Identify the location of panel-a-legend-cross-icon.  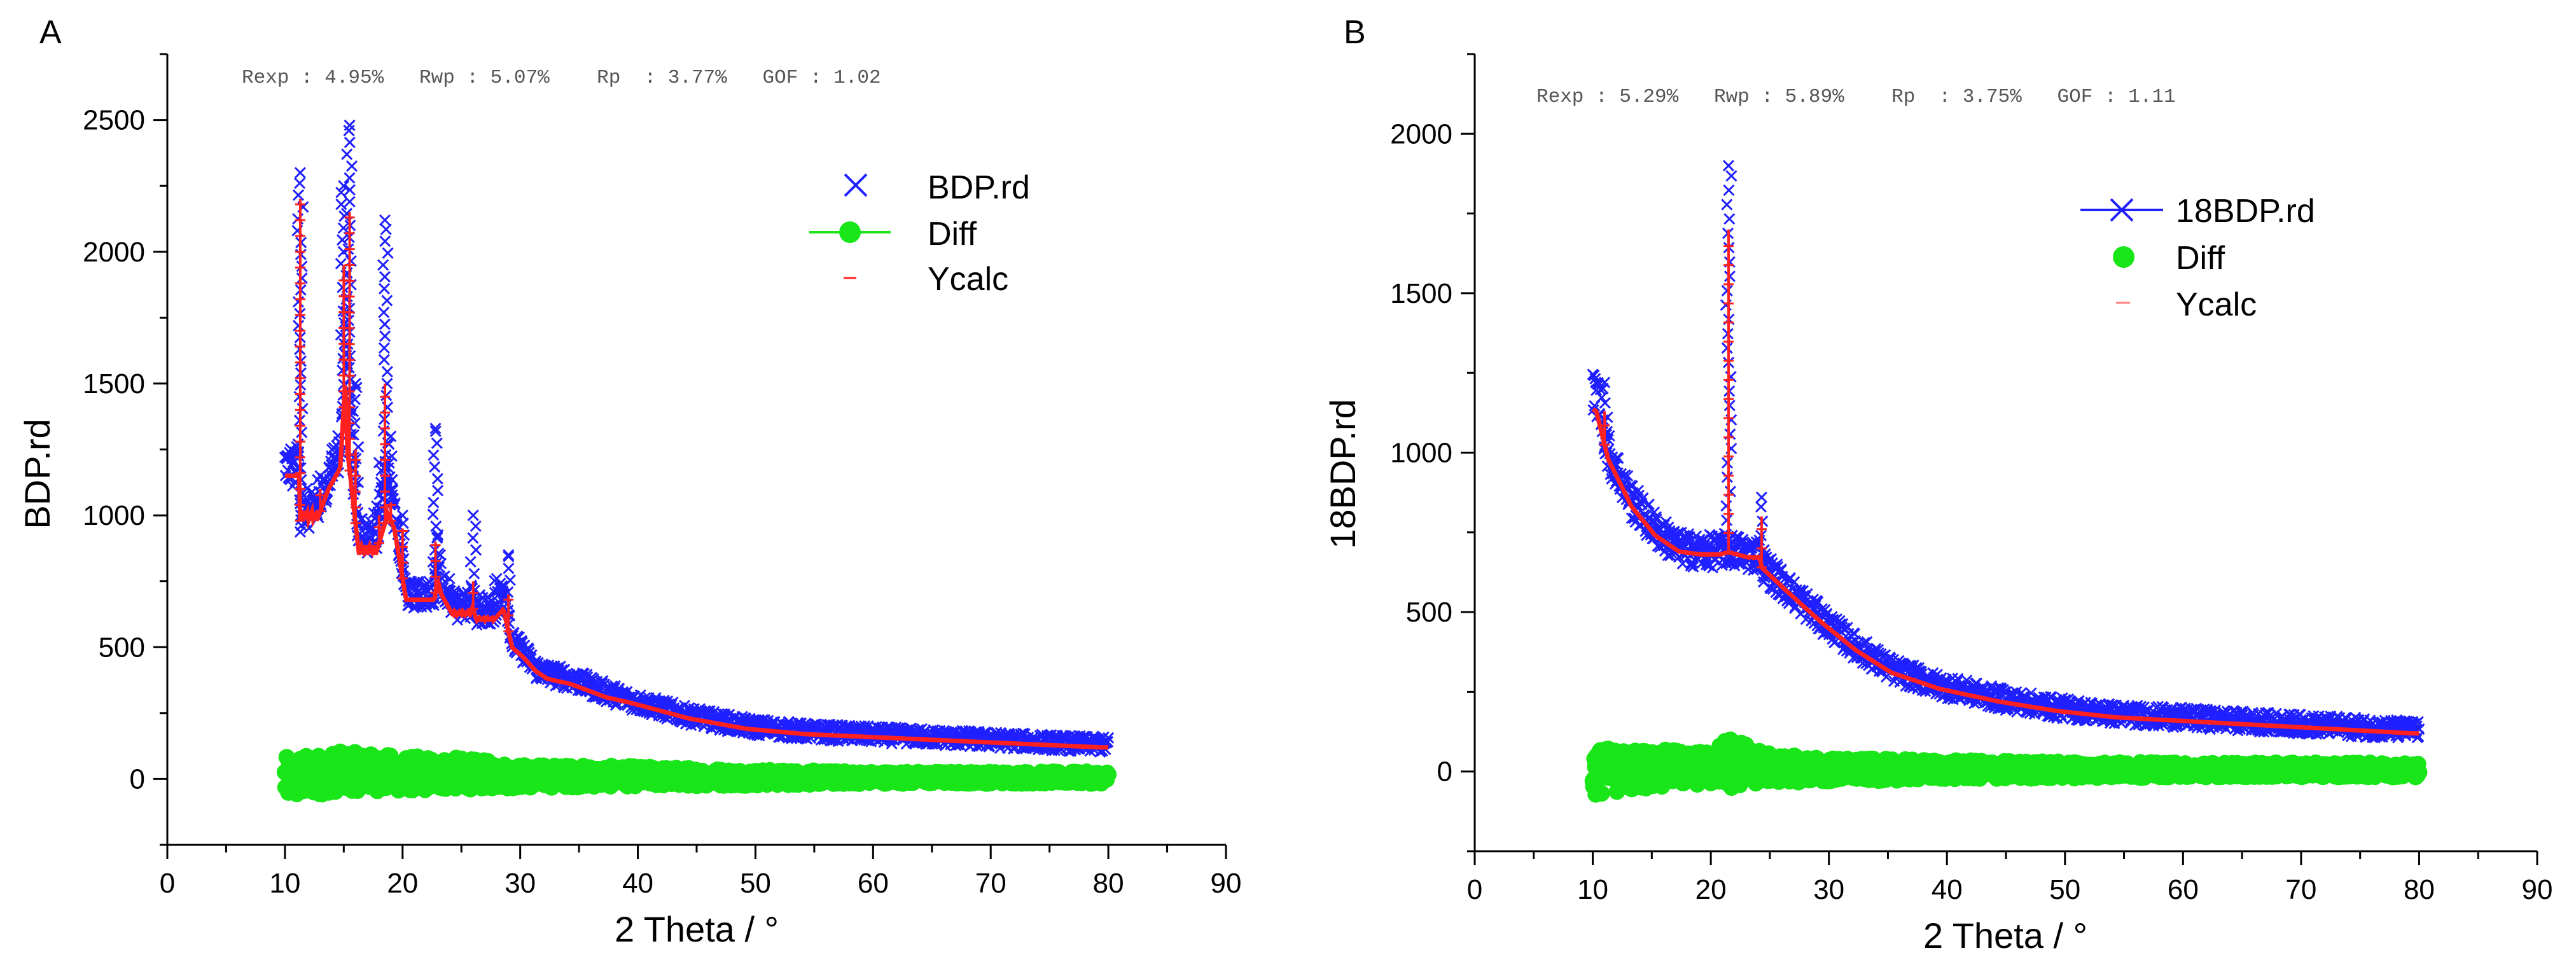
(856, 185).